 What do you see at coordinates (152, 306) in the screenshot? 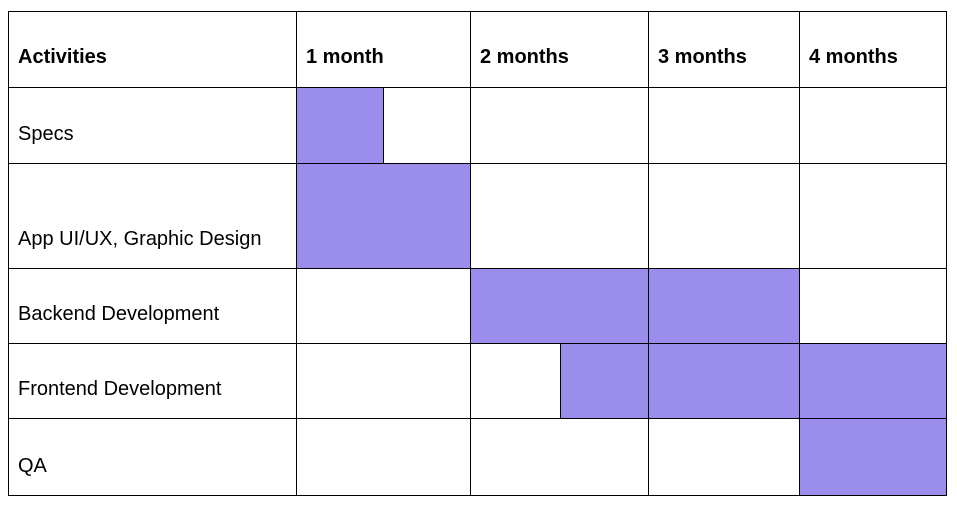
I see `activity-label: Backend Development` at bounding box center [152, 306].